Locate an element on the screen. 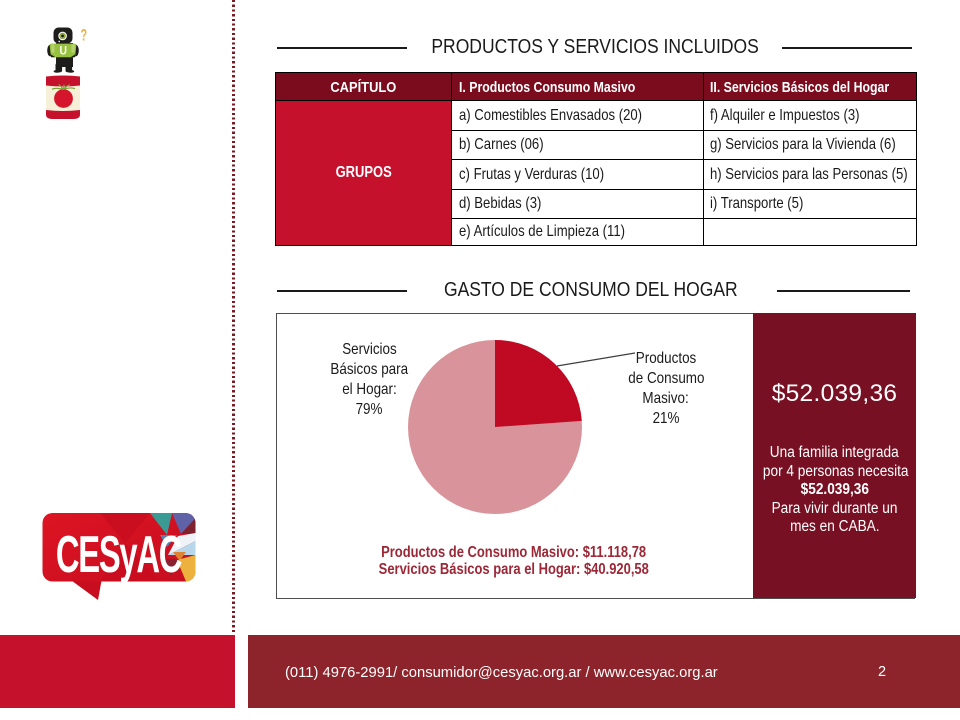  svg-text: U is located at coordinates (64, 51).